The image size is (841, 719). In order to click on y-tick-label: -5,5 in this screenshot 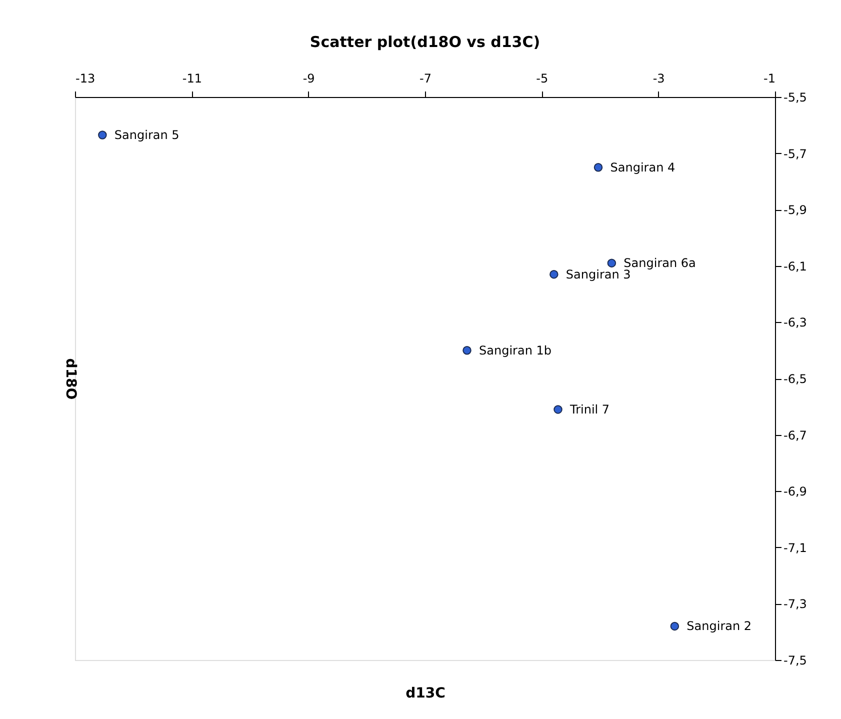, I will do `click(795, 97)`.